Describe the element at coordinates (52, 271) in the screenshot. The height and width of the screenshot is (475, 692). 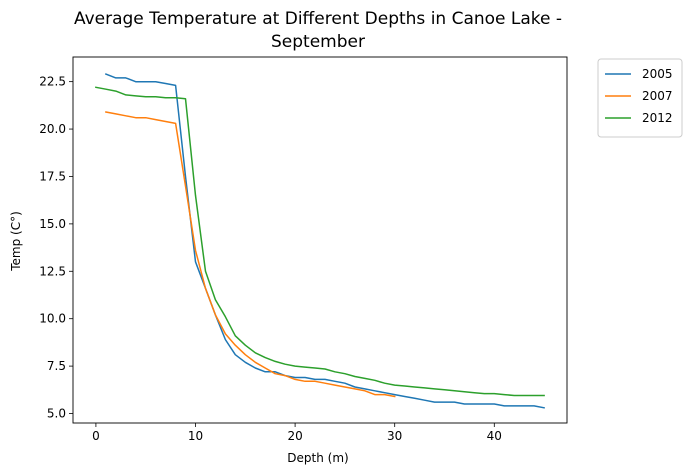
I see `y-tick-label: 12.5` at that location.